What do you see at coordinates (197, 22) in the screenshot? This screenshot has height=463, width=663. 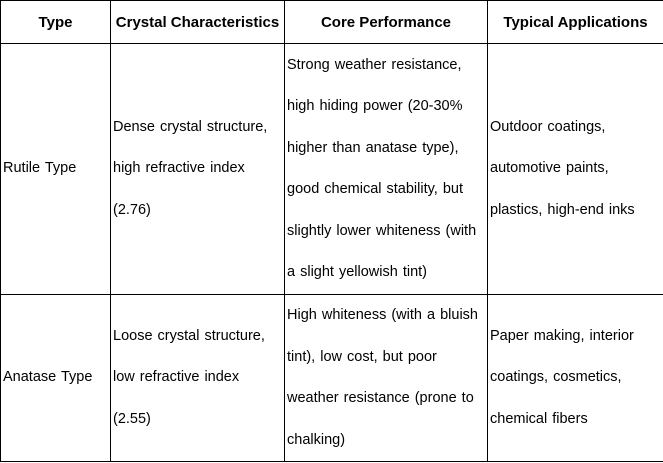 I see `header-crystal-characteristics: Crystal Characteristics` at bounding box center [197, 22].